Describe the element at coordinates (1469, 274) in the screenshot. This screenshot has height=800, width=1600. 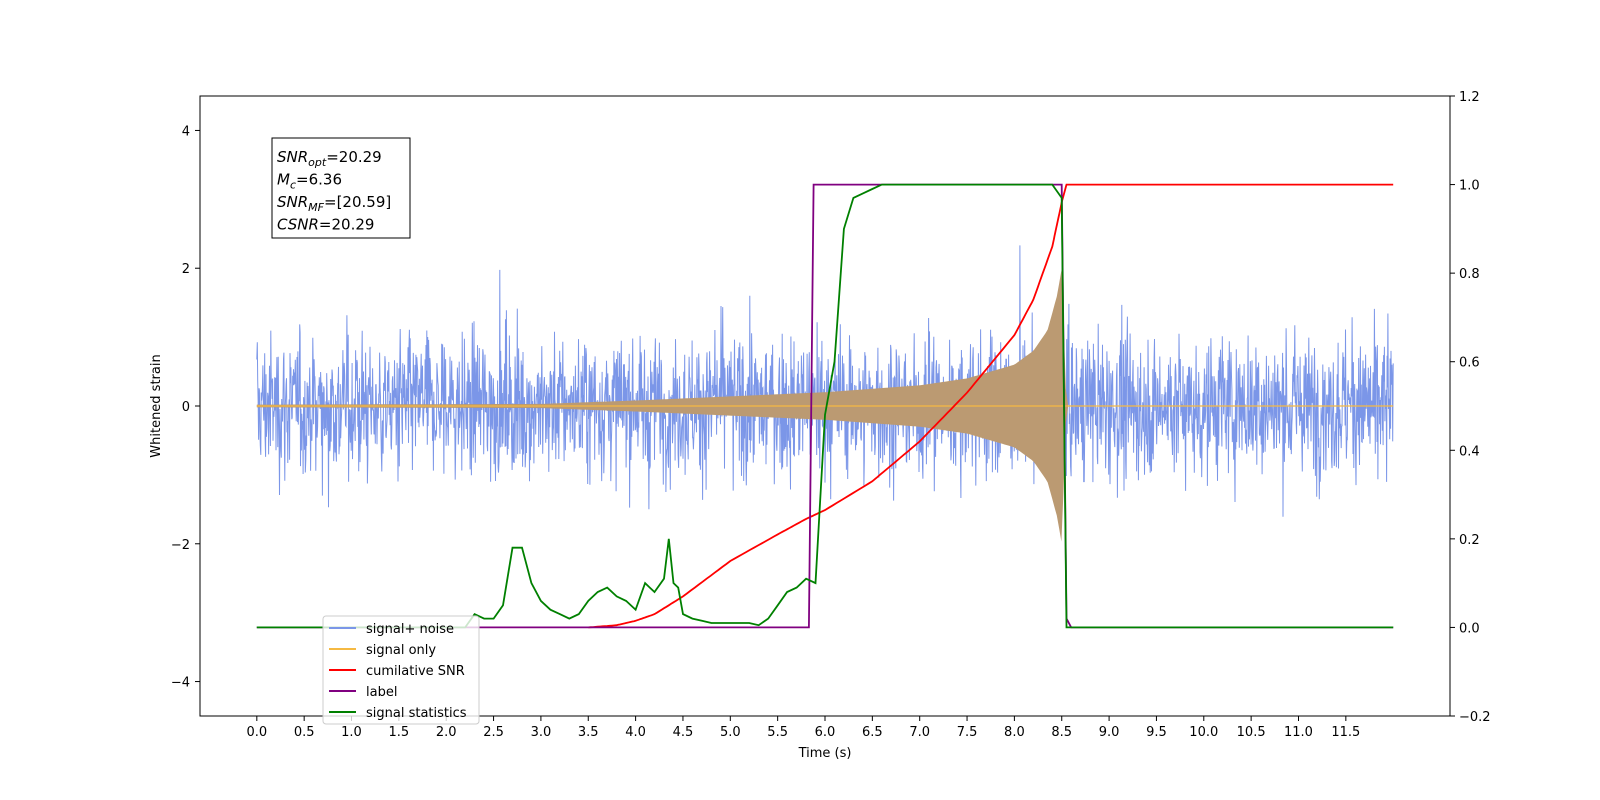
I see `y2-tick-label: 0.8` at that location.